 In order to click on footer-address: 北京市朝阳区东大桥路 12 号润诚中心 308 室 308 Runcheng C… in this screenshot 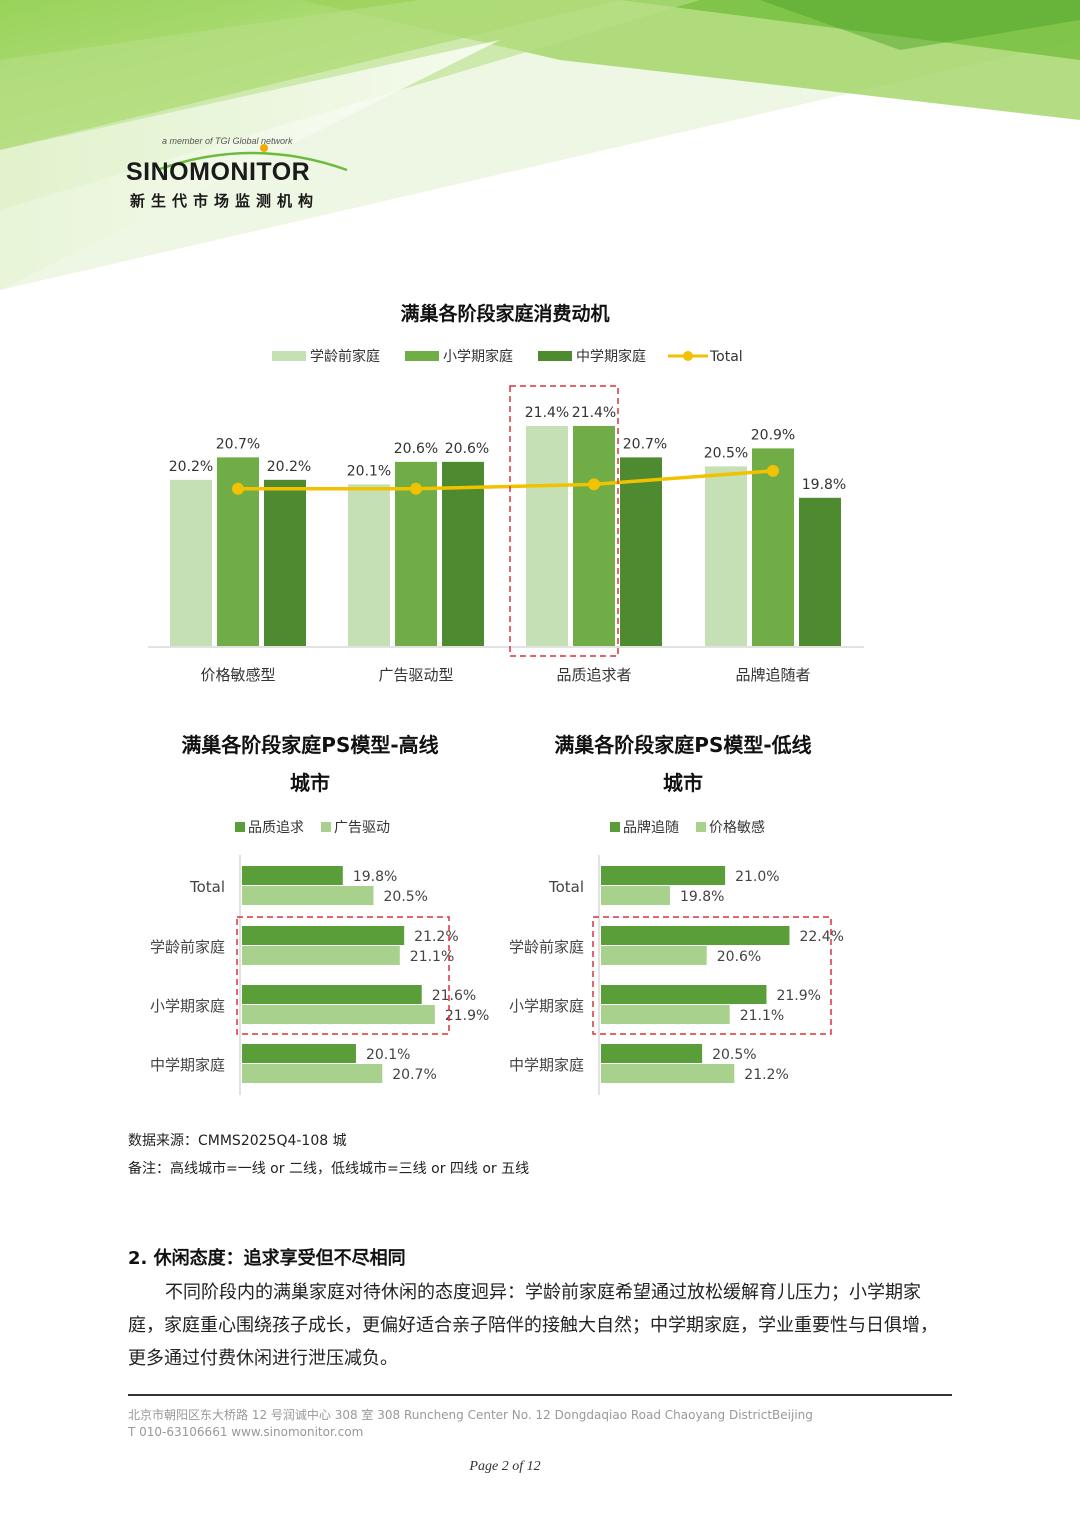, I will do `click(470, 1415)`.